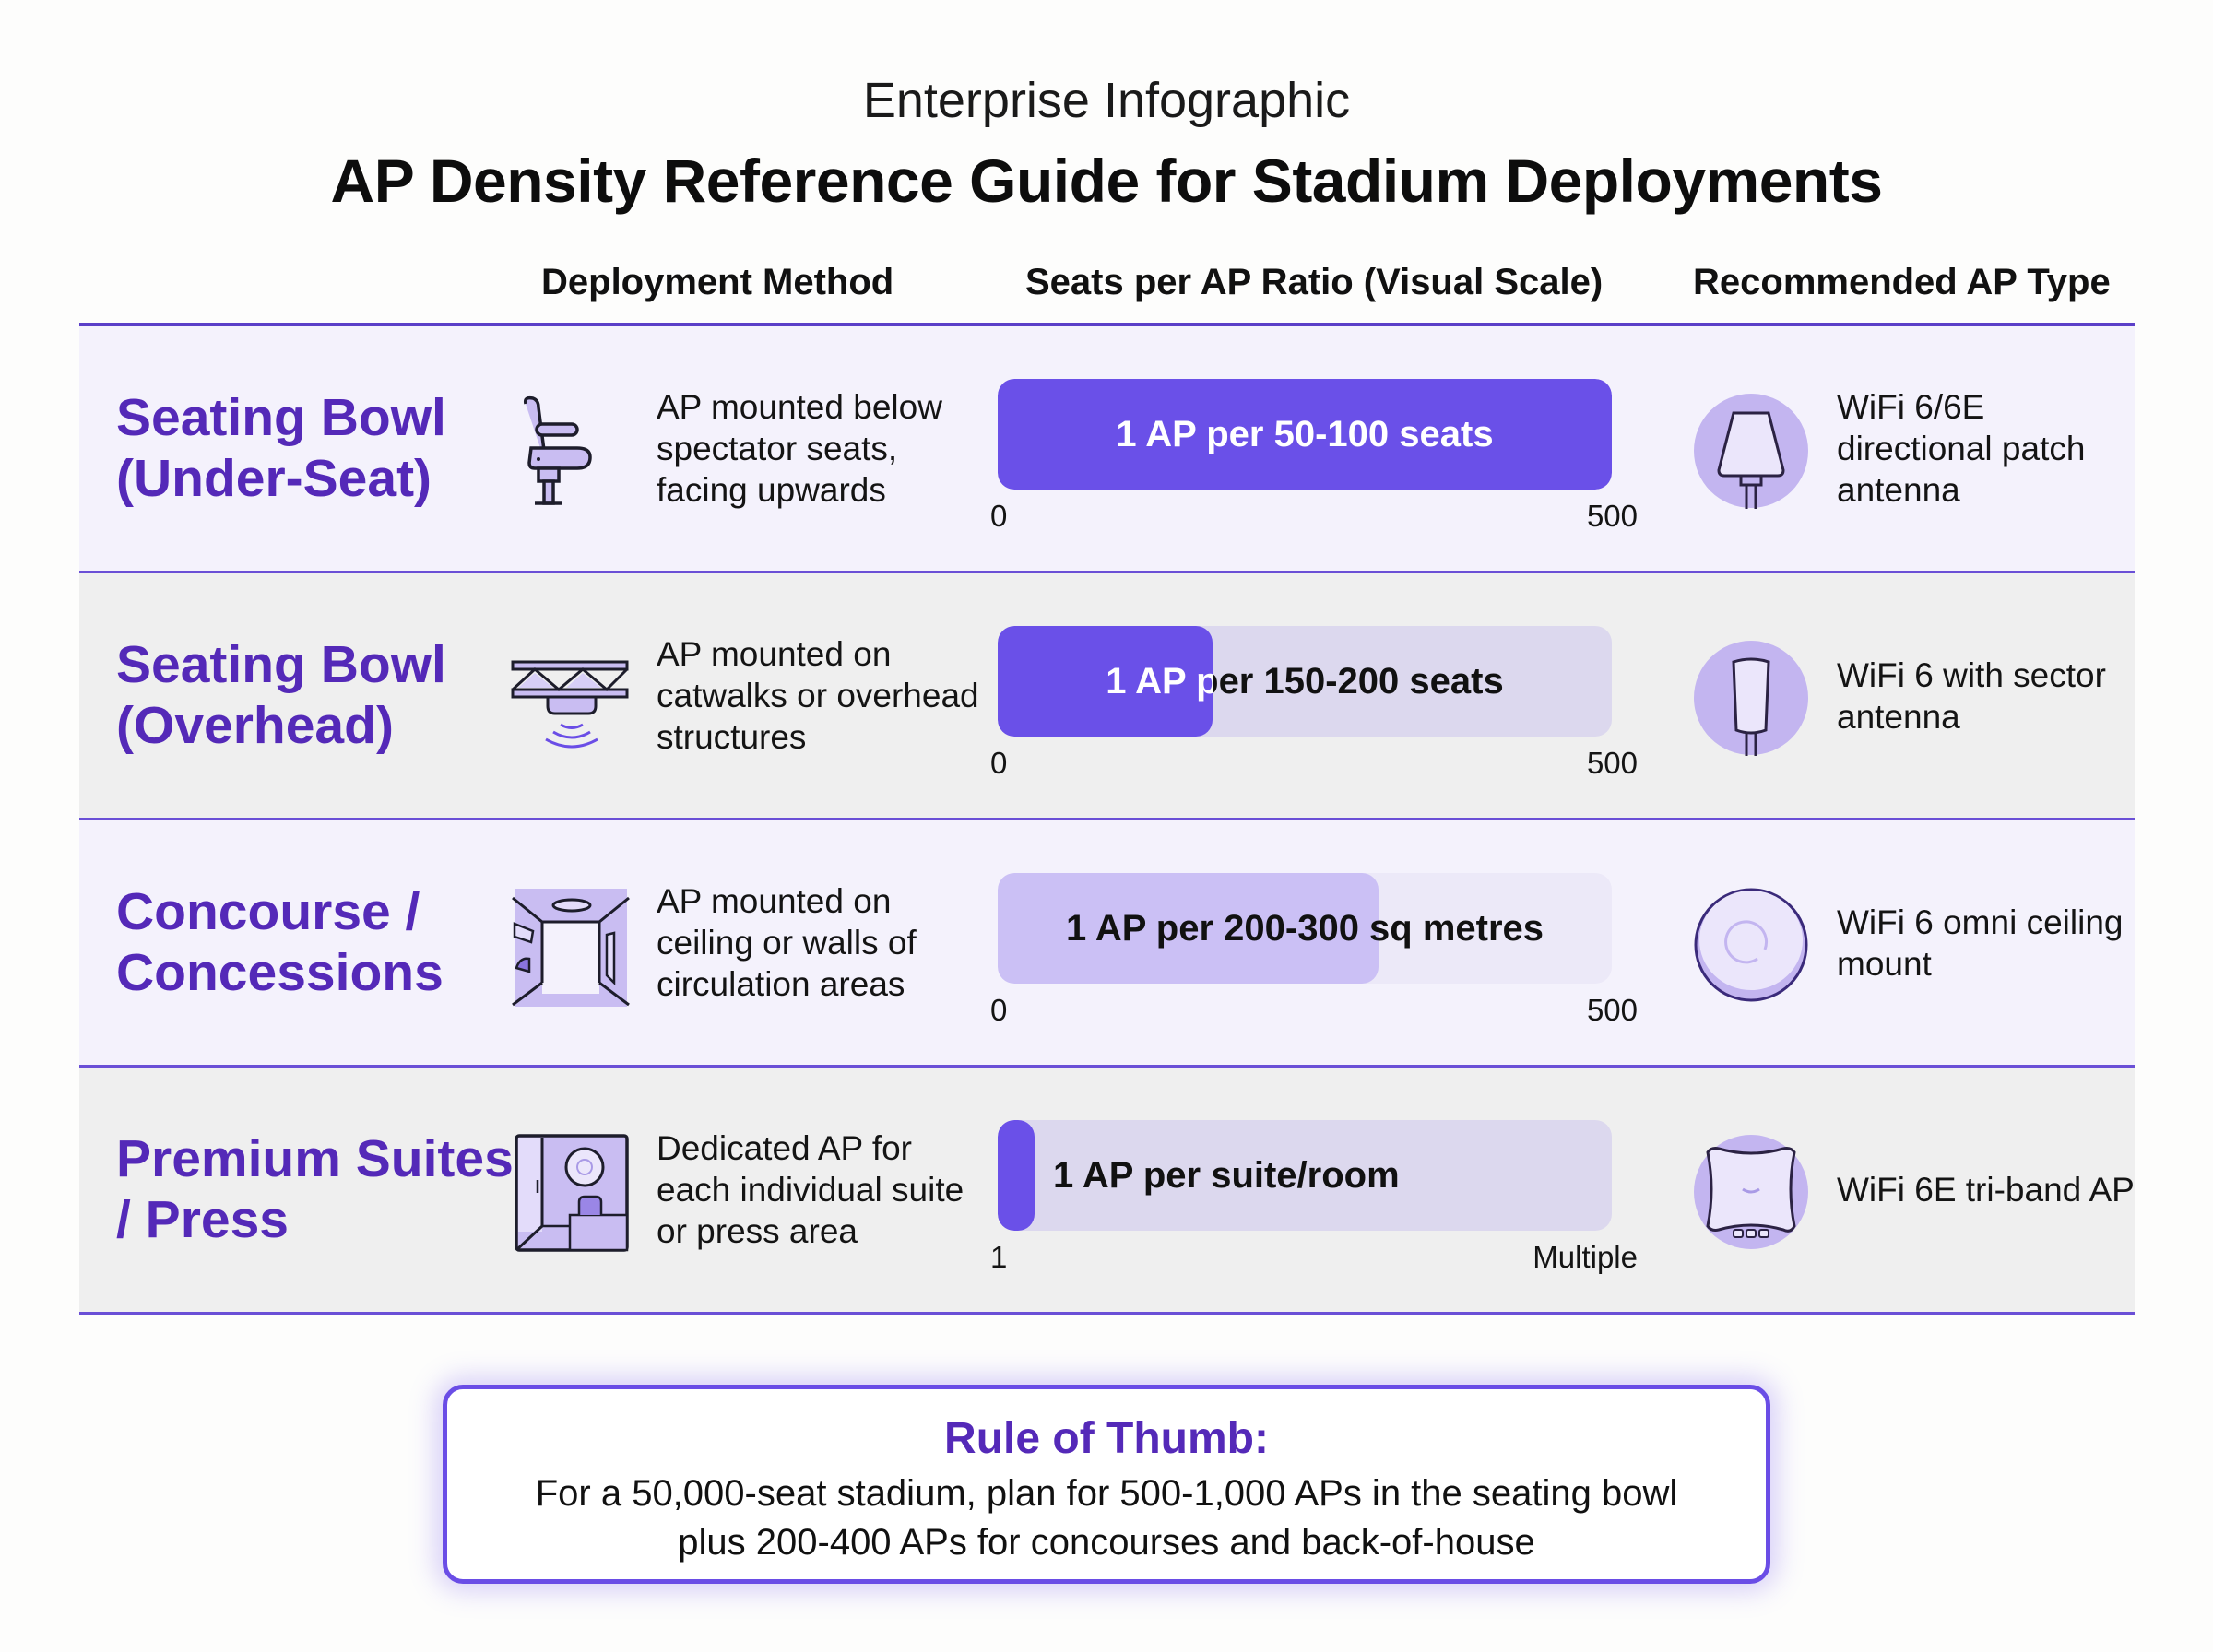 The image size is (2213, 1652). What do you see at coordinates (1751, 451) in the screenshot?
I see `directional-patch-antenna-icon` at bounding box center [1751, 451].